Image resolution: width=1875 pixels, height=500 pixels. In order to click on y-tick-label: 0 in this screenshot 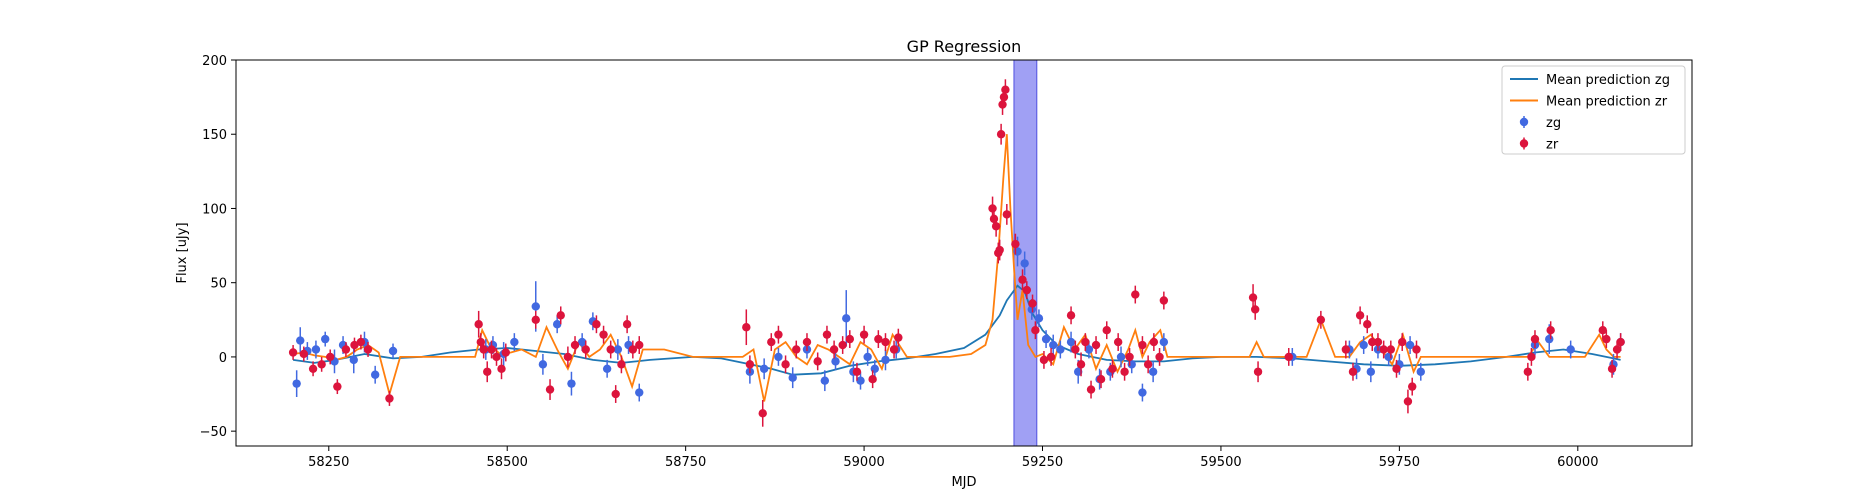, I will do `click(223, 358)`.